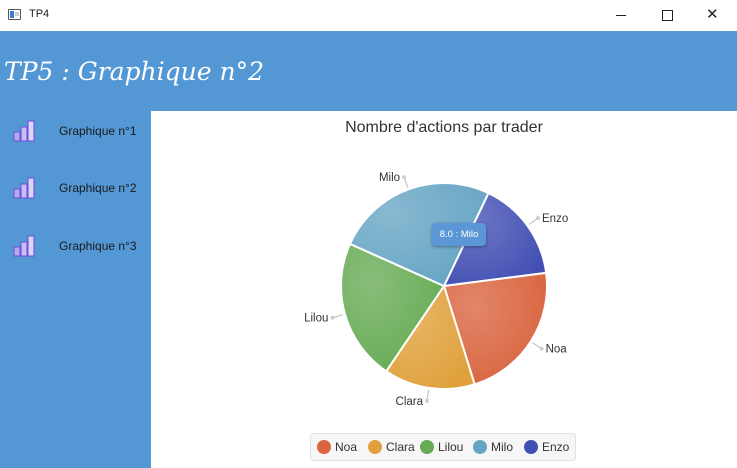 This screenshot has height=468, width=737. I want to click on minimize-button, so click(621, 15).